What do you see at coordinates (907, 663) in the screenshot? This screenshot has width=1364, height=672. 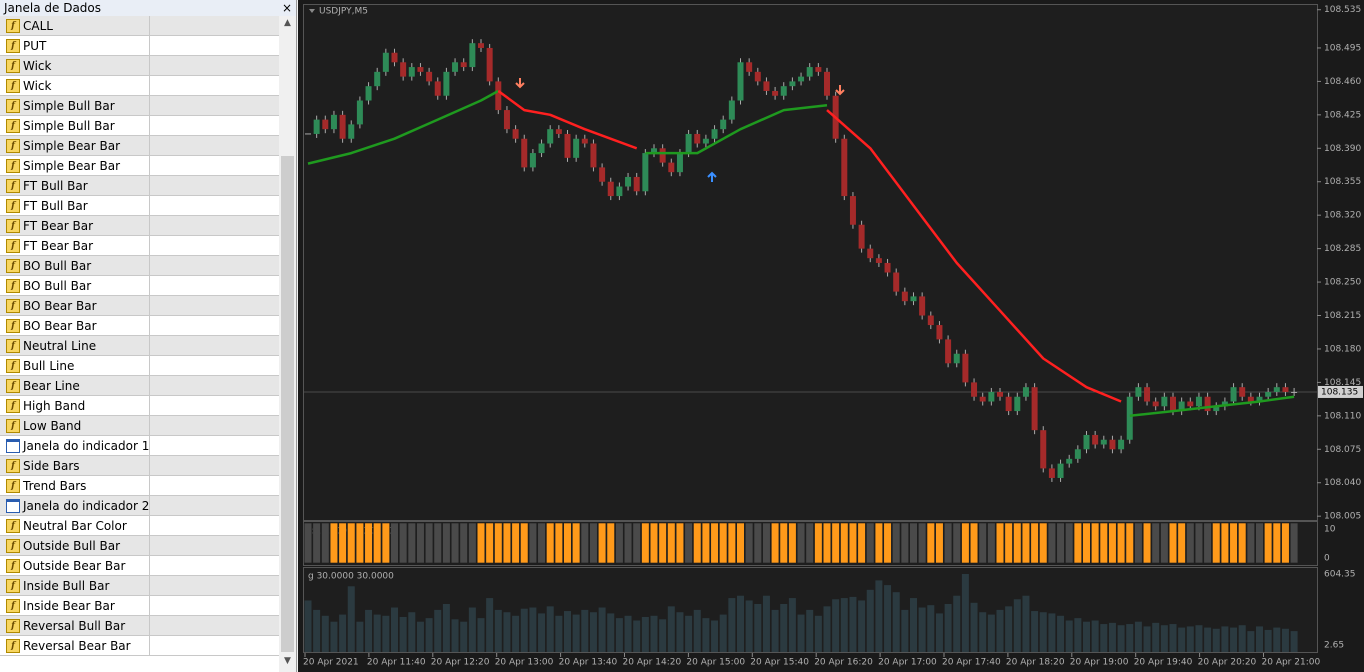 I see `x-tick-label: 20 Apr 17:00` at bounding box center [907, 663].